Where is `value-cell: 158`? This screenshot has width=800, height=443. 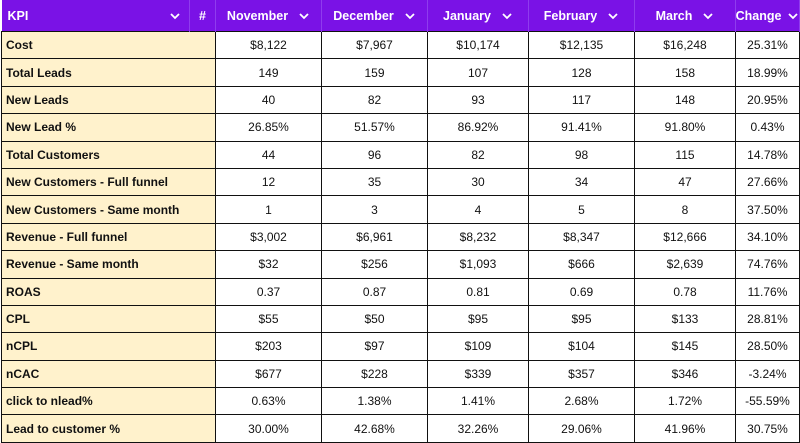
value-cell: 158 is located at coordinates (685, 72).